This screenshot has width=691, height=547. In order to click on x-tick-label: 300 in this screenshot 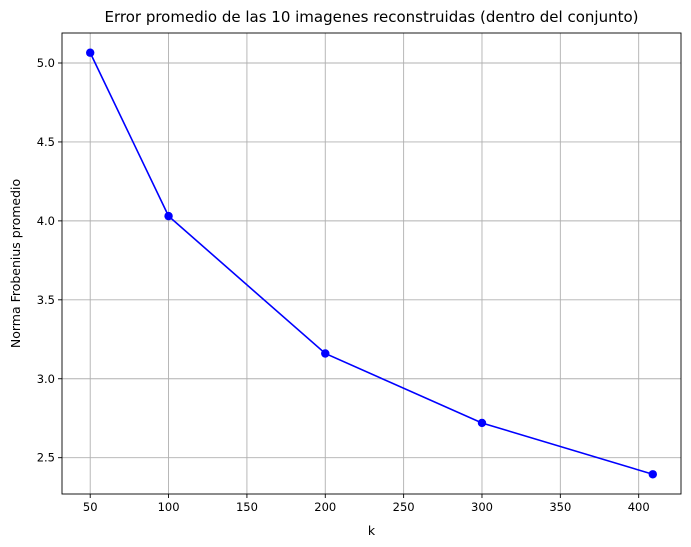, I will do `click(482, 507)`.